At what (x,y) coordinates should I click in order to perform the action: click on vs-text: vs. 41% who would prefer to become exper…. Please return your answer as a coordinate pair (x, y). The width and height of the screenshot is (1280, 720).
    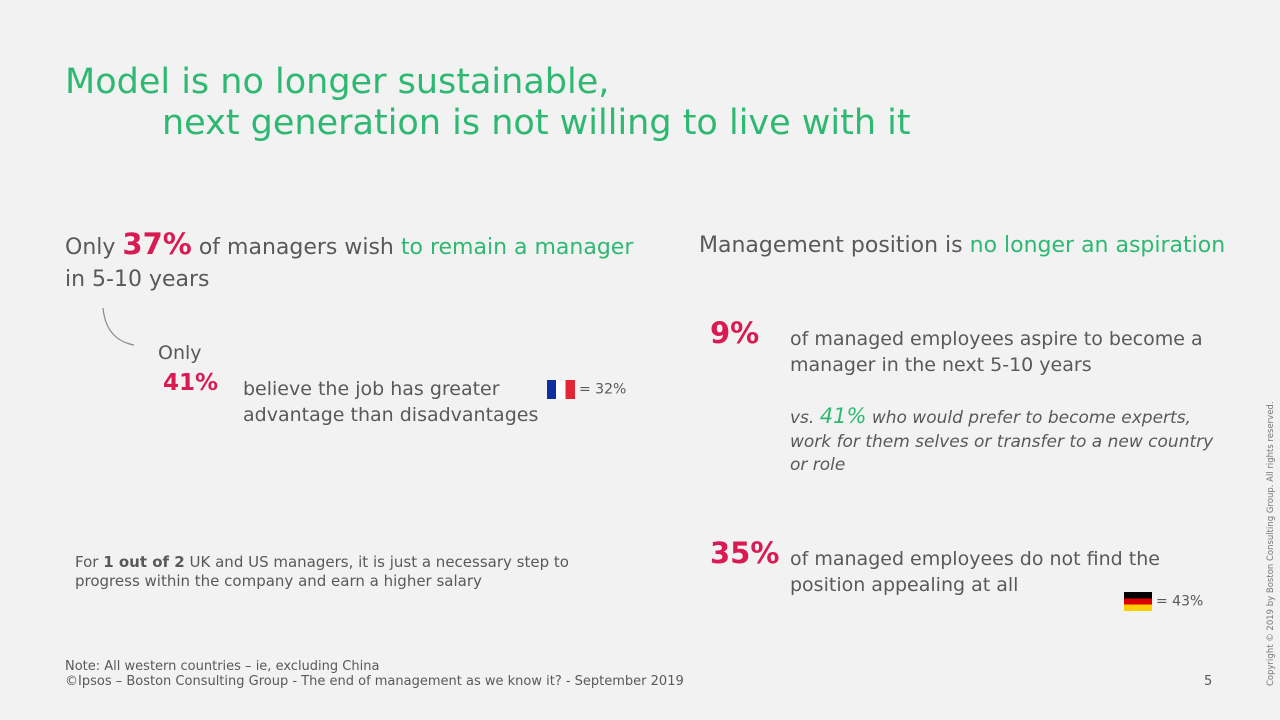
    Looking at the image, I should click on (1010, 441).